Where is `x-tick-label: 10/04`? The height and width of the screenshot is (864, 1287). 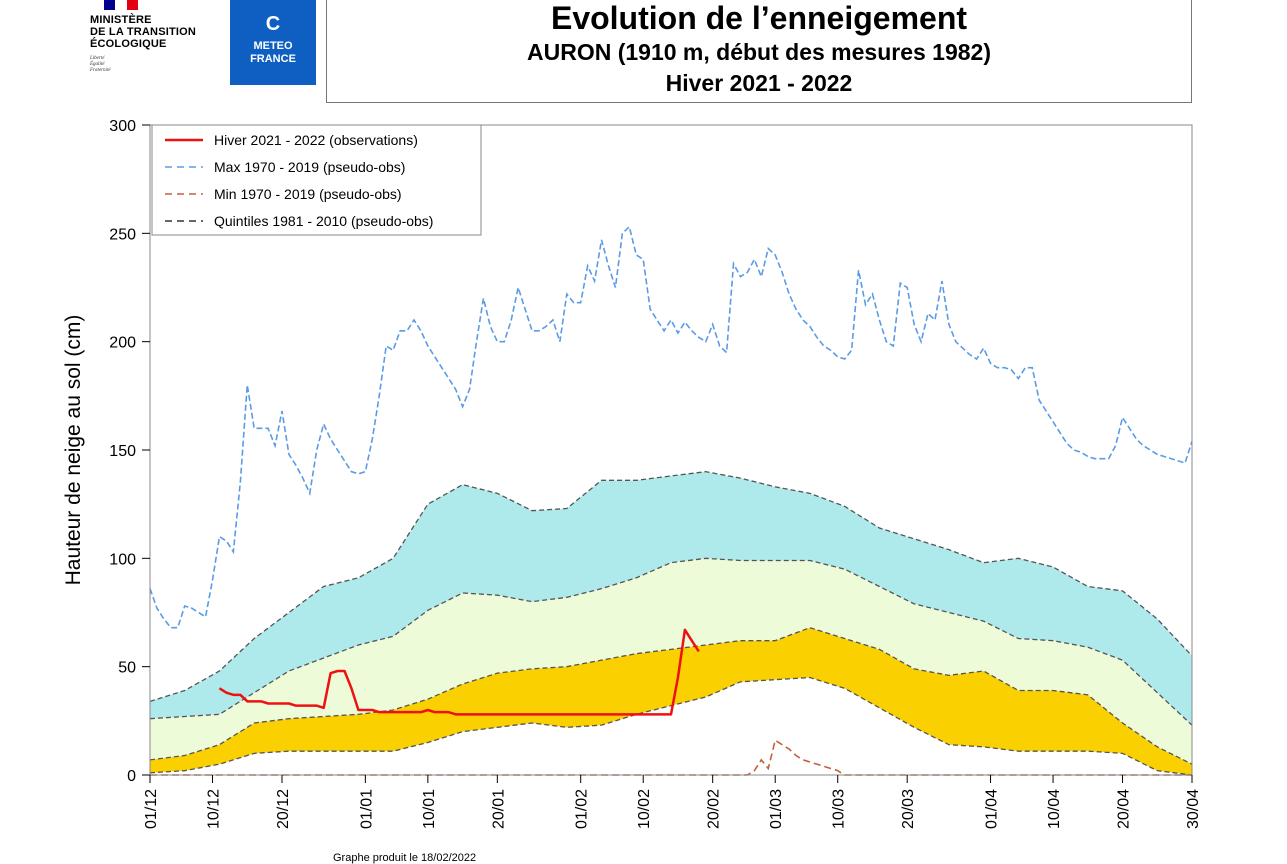
x-tick-label: 10/04 is located at coordinates (1054, 809).